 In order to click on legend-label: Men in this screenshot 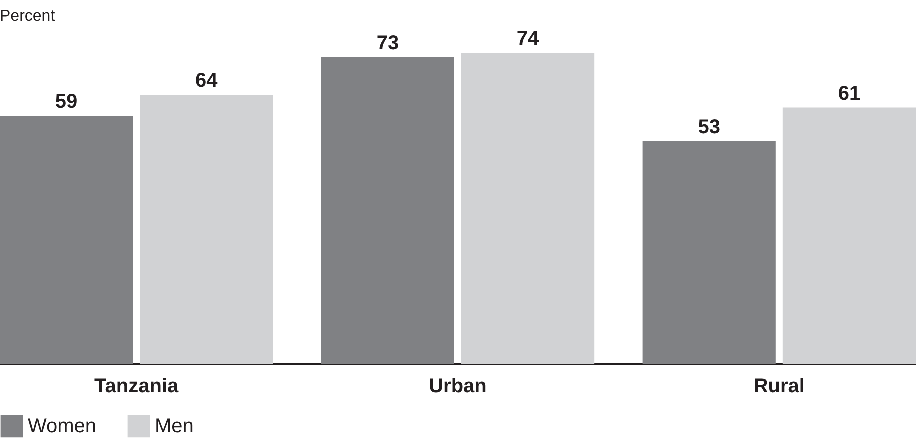, I will do `click(174, 426)`.